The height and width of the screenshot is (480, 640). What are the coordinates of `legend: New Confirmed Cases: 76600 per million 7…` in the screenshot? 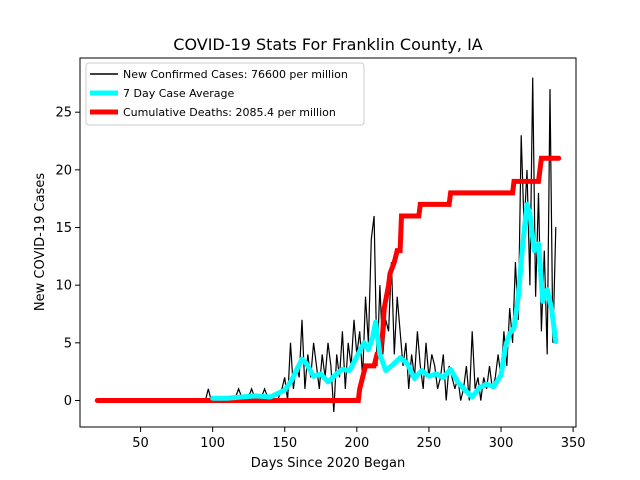 It's located at (225, 94).